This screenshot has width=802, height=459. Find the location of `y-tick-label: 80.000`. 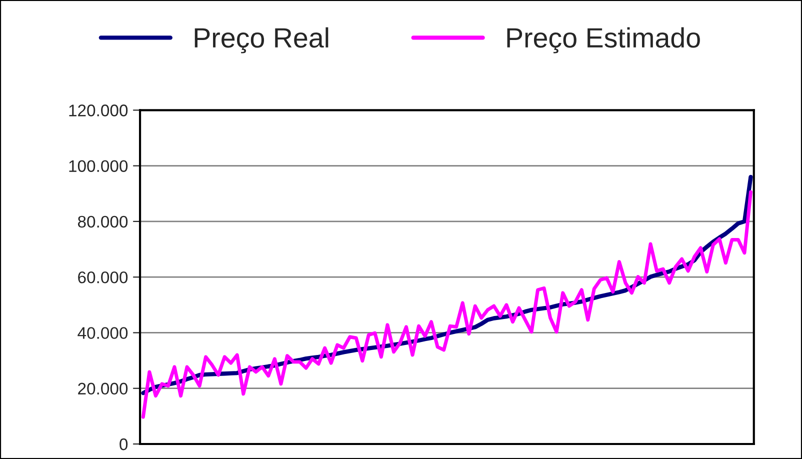

y-tick-label: 80.000 is located at coordinates (103, 222).